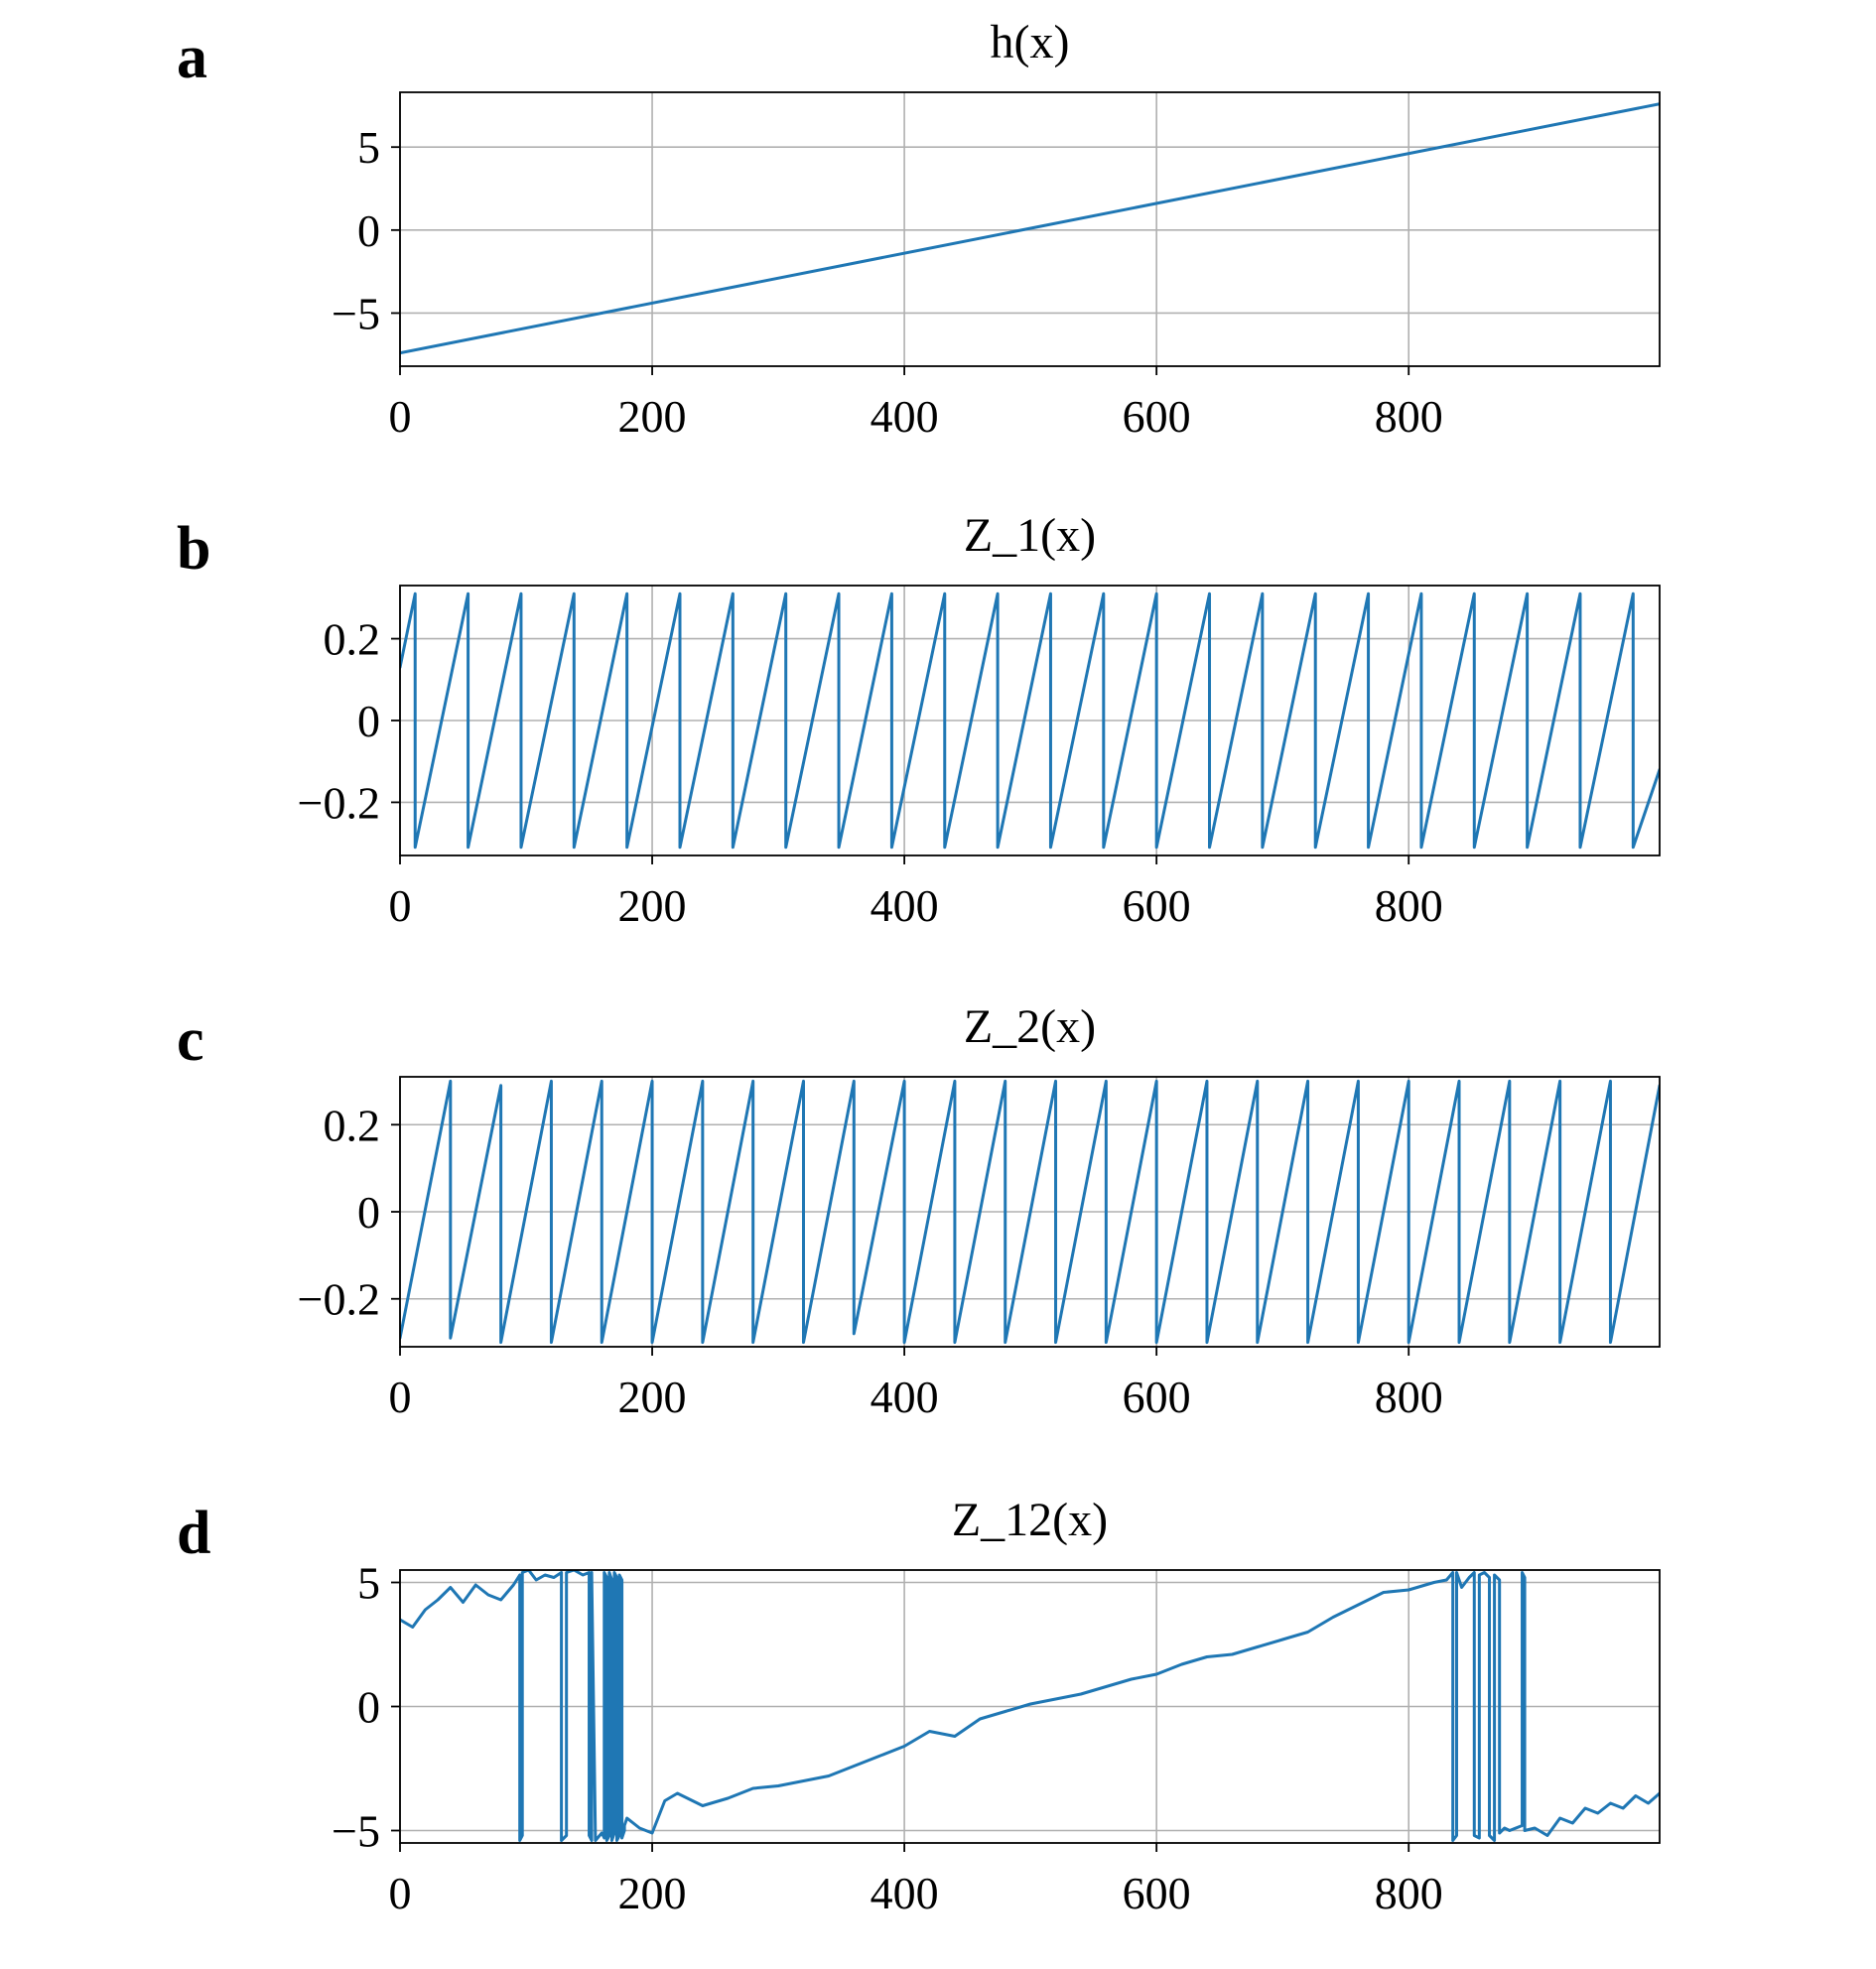  What do you see at coordinates (1030, 42) in the screenshot?
I see `chart-title: h(x)` at bounding box center [1030, 42].